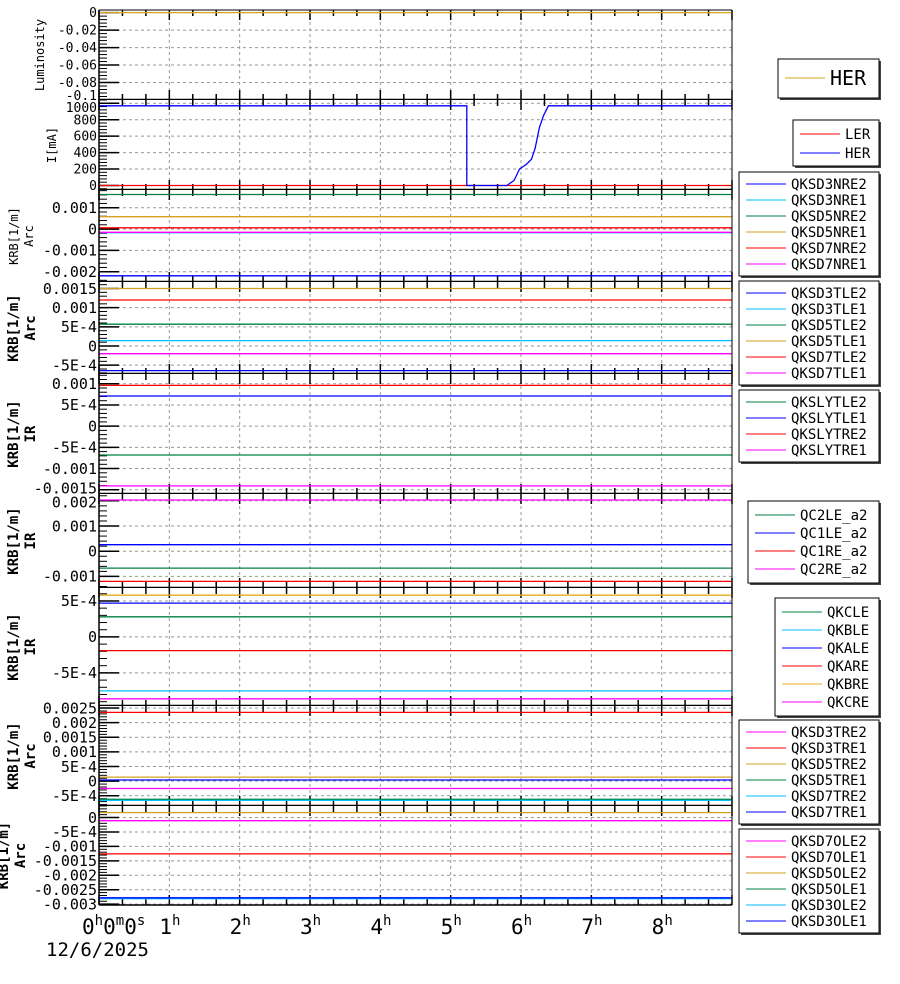  What do you see at coordinates (829, 733) in the screenshot?
I see `legend-label: QKSD3TRE2` at bounding box center [829, 733].